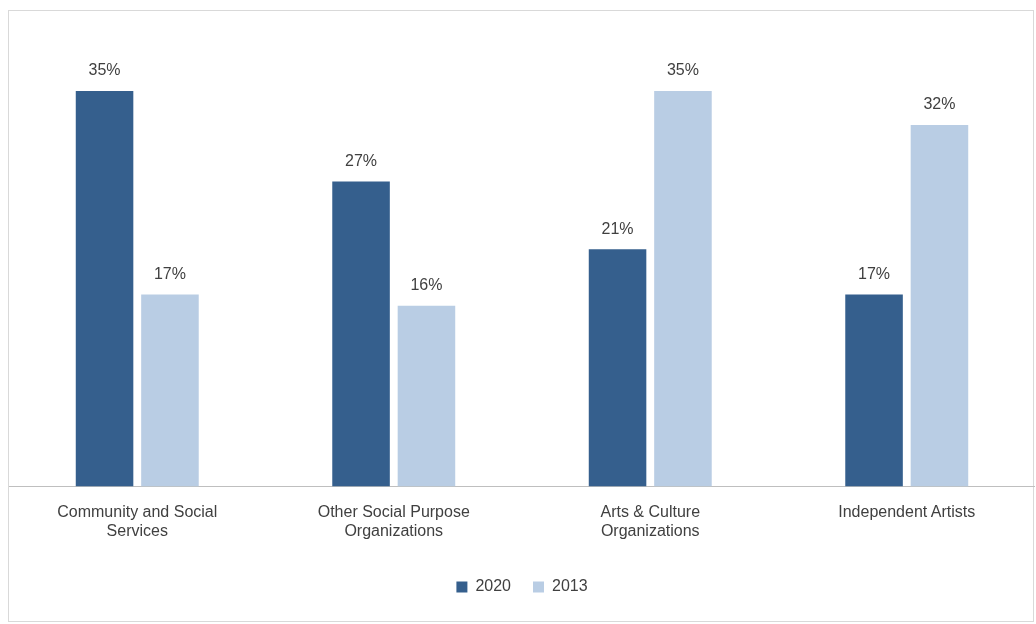 The height and width of the screenshot is (624, 1036). What do you see at coordinates (393, 520) in the screenshot?
I see `x-tick-label: Other Social Purpose Organizations` at bounding box center [393, 520].